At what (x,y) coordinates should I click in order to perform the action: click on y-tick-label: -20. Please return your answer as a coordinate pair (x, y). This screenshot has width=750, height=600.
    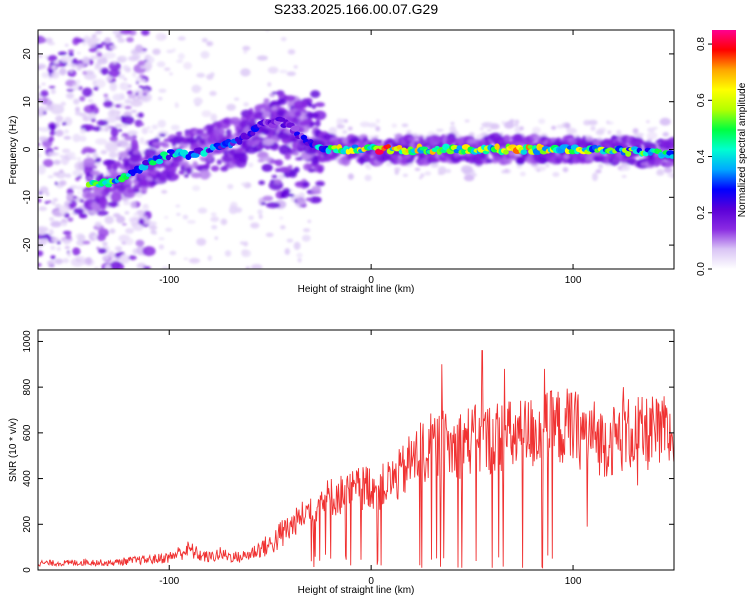
    Looking at the image, I should click on (27, 244).